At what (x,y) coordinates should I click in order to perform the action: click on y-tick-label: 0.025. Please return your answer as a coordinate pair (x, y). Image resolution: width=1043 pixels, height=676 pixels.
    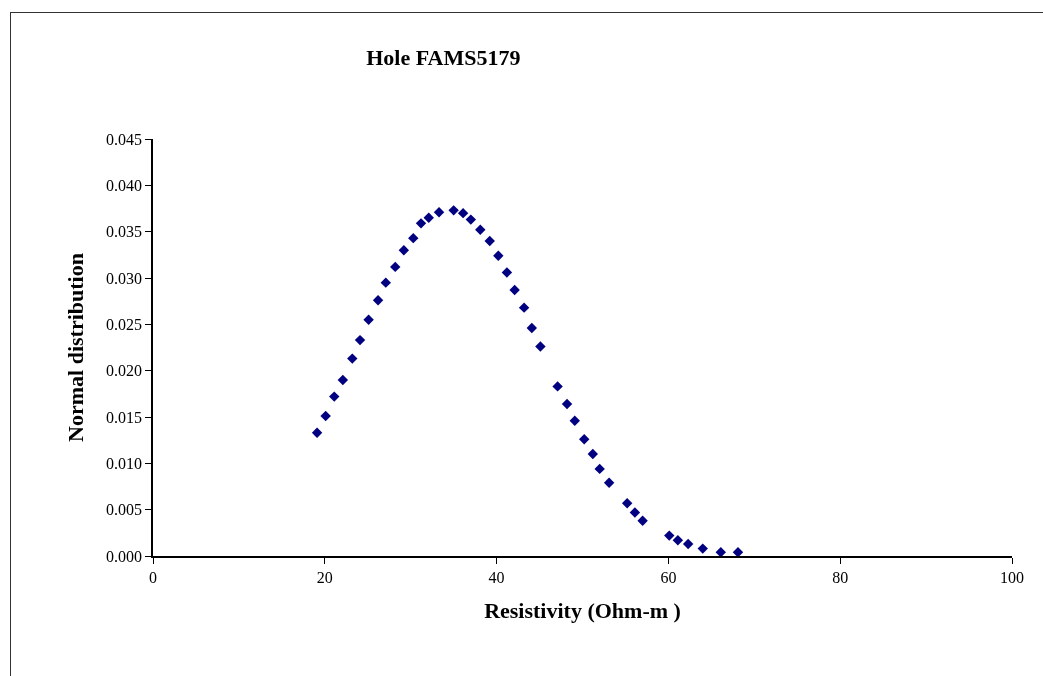
    Looking at the image, I should click on (124, 324).